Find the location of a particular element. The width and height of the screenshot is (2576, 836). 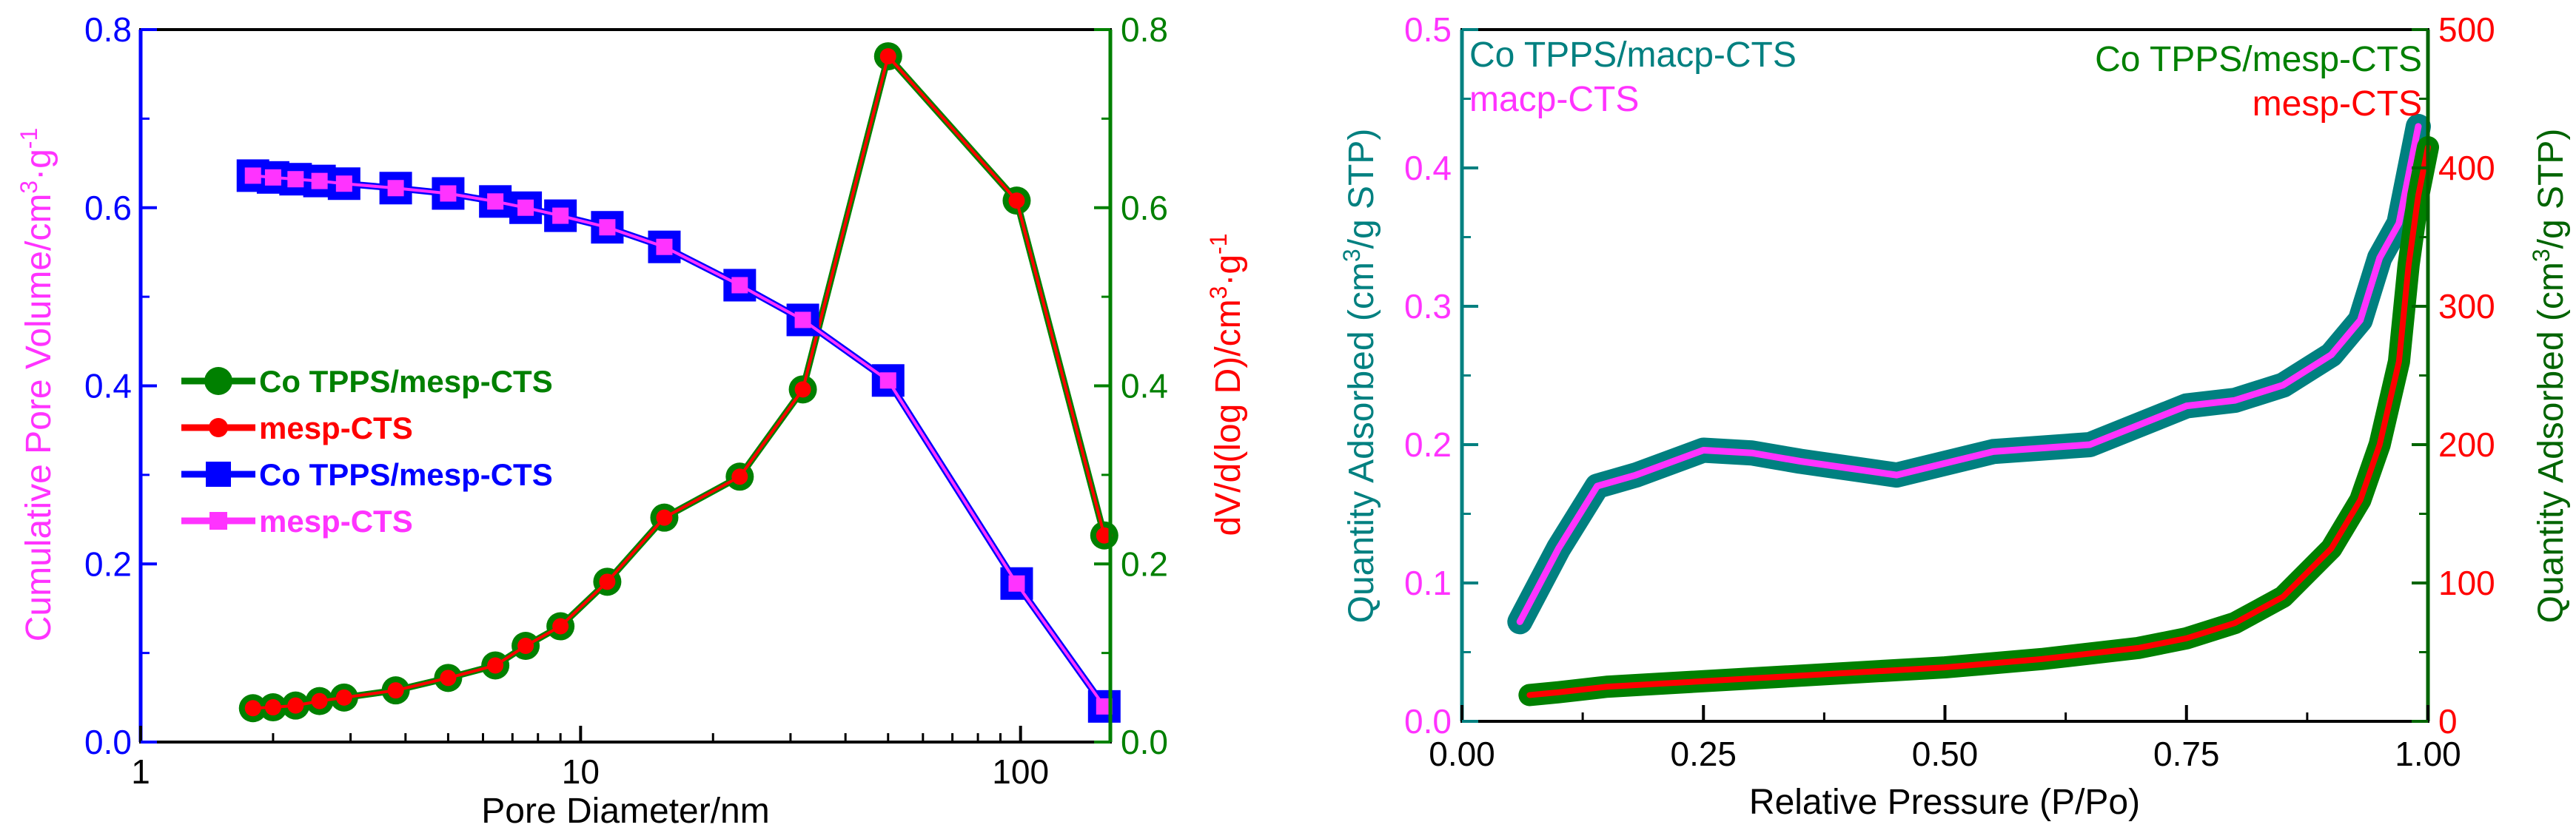

y-tick-label: 0.1 is located at coordinates (1428, 583).